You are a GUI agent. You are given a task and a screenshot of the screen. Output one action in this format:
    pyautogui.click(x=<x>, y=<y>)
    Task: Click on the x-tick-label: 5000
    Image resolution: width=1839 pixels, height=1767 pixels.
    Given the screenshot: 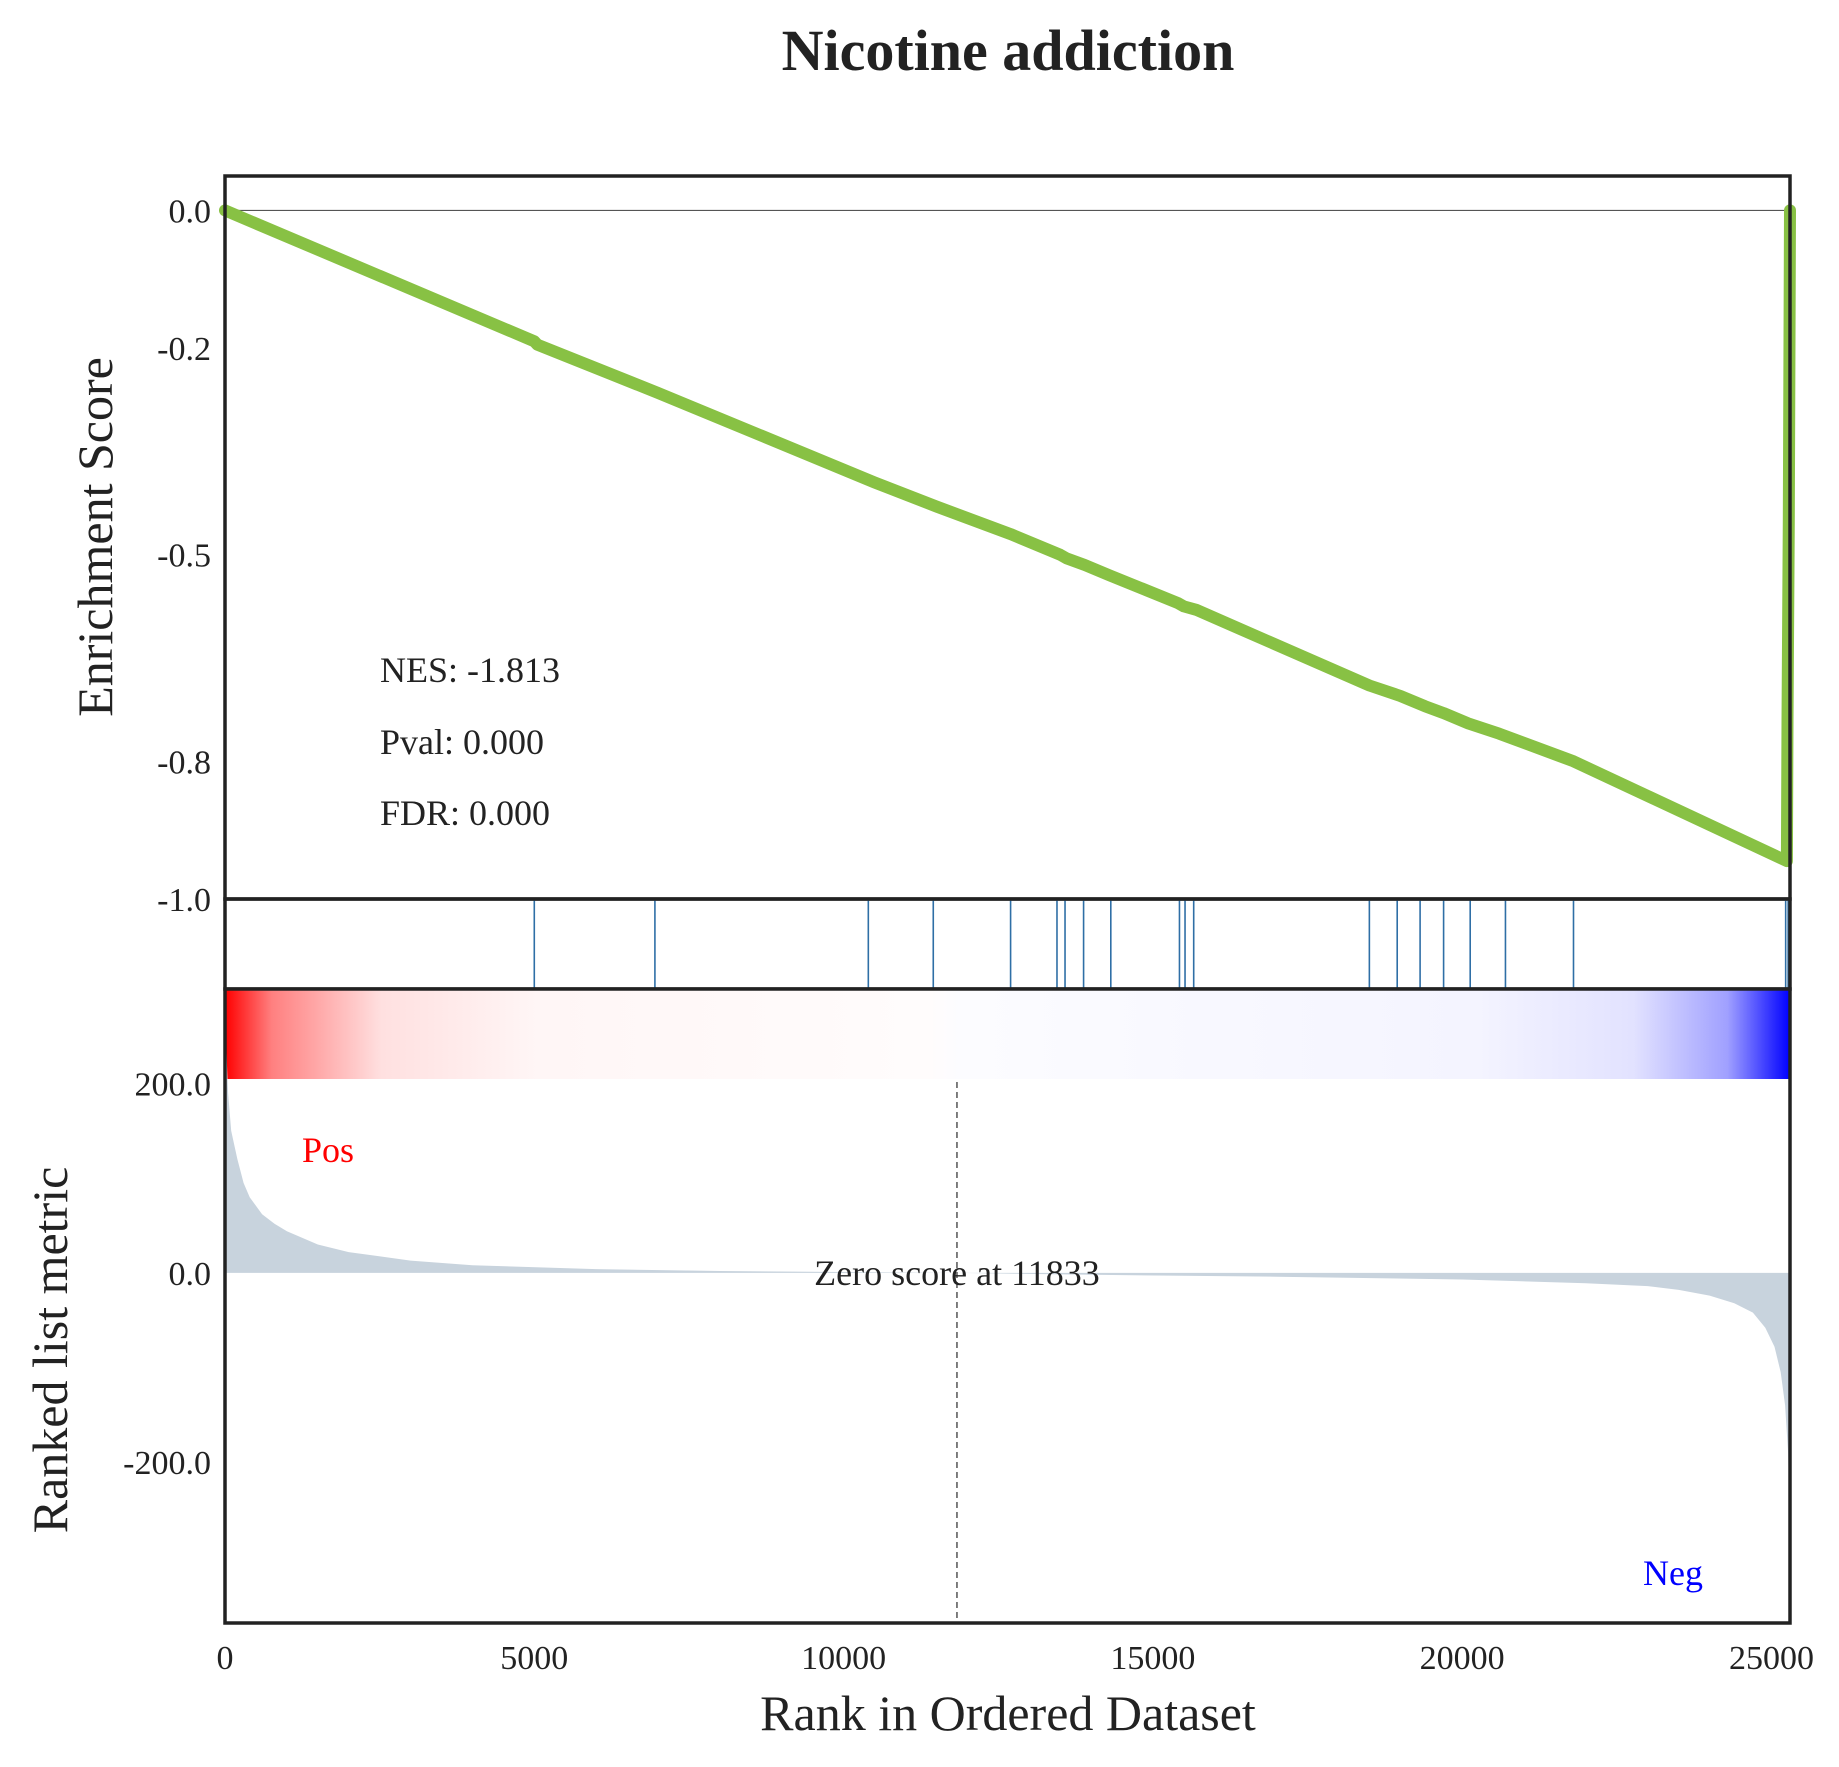 What is the action you would take?
    pyautogui.click(x=534, y=1658)
    